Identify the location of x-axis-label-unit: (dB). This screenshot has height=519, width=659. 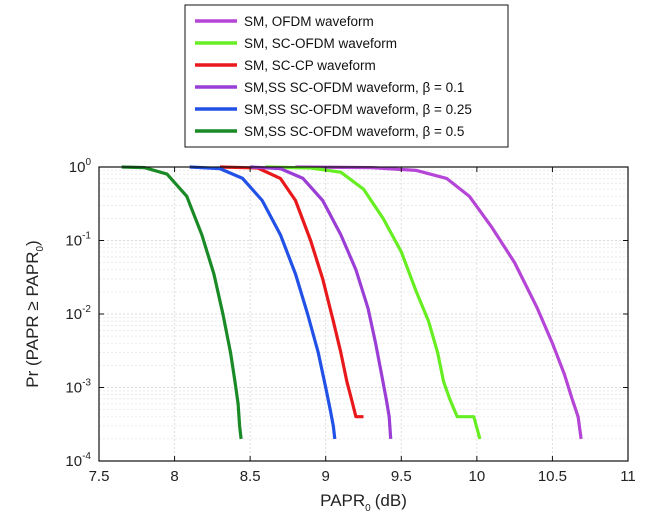
(391, 500).